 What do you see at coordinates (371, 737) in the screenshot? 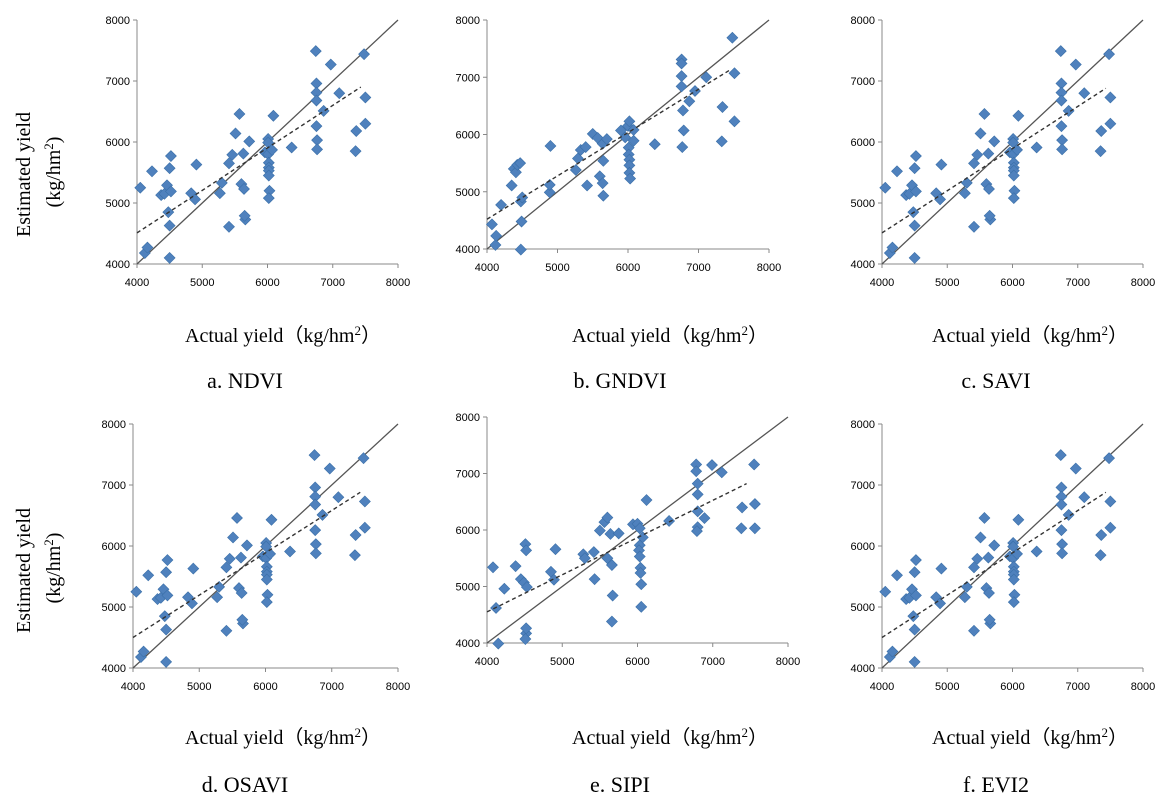
I see `x-axis-label-close: ）` at bounding box center [371, 737].